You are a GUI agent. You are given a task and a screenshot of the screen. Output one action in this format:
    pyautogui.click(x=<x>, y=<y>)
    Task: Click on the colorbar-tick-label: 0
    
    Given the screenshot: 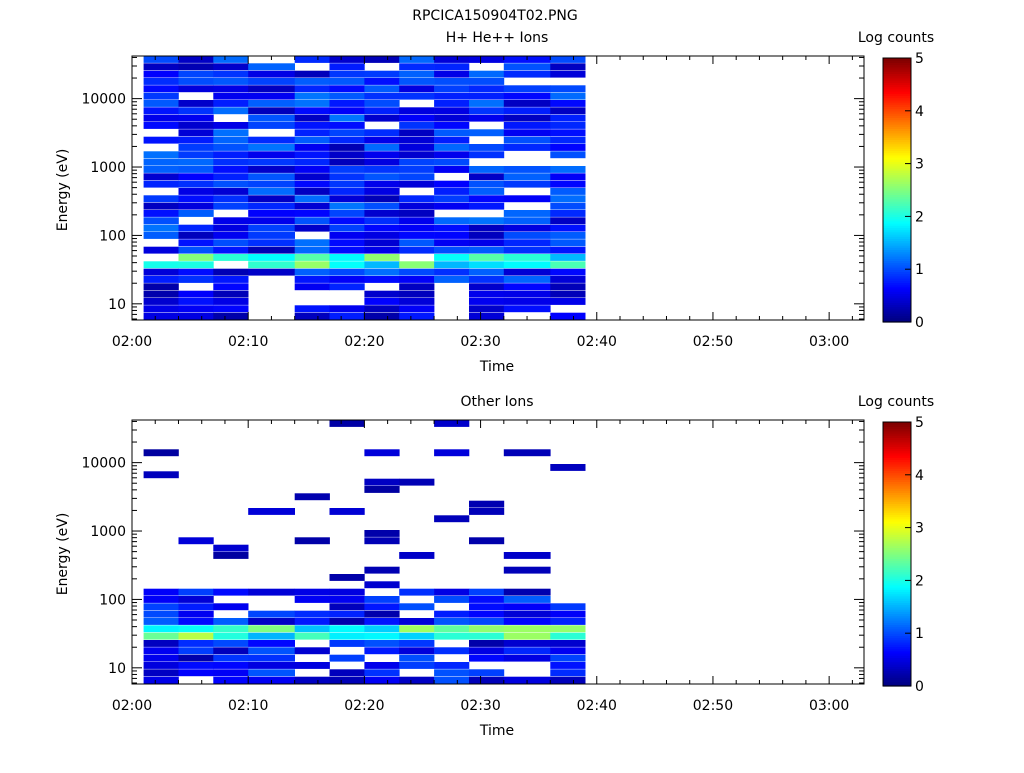 What is the action you would take?
    pyautogui.click(x=919, y=687)
    